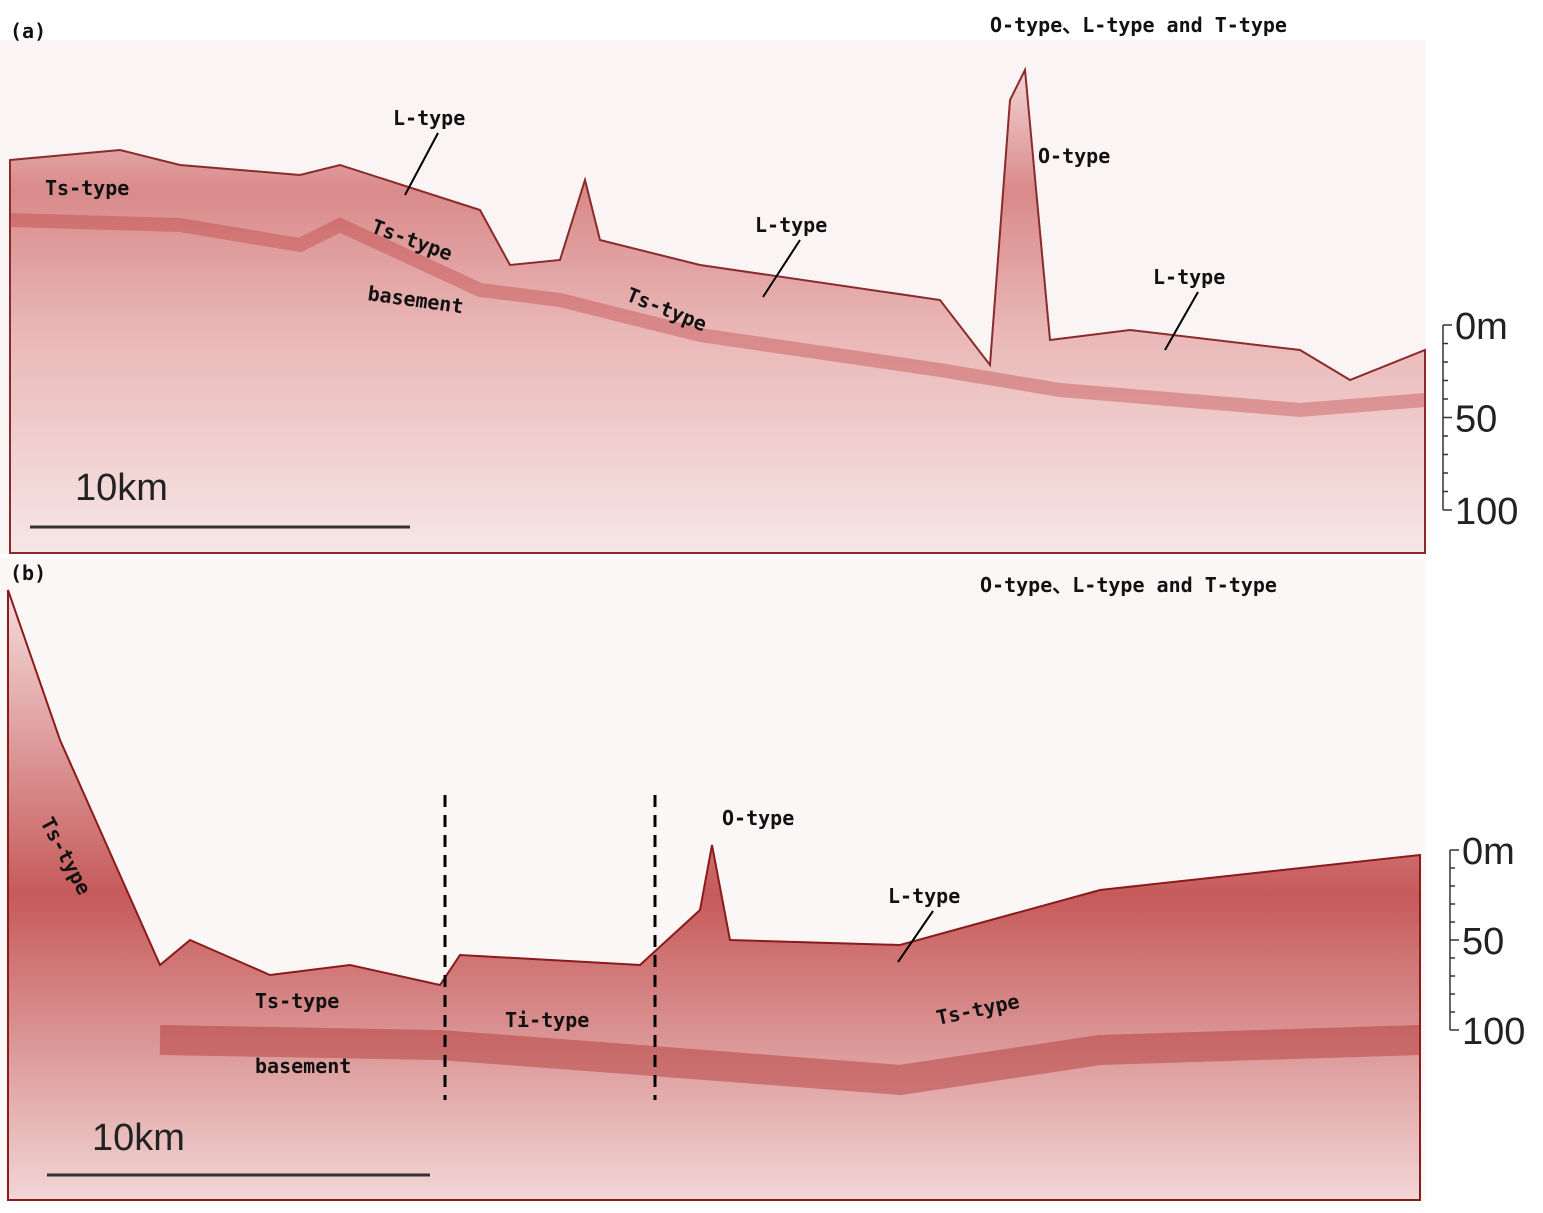 The height and width of the screenshot is (1213, 1543). I want to click on panel-label: (a), so click(28, 31).